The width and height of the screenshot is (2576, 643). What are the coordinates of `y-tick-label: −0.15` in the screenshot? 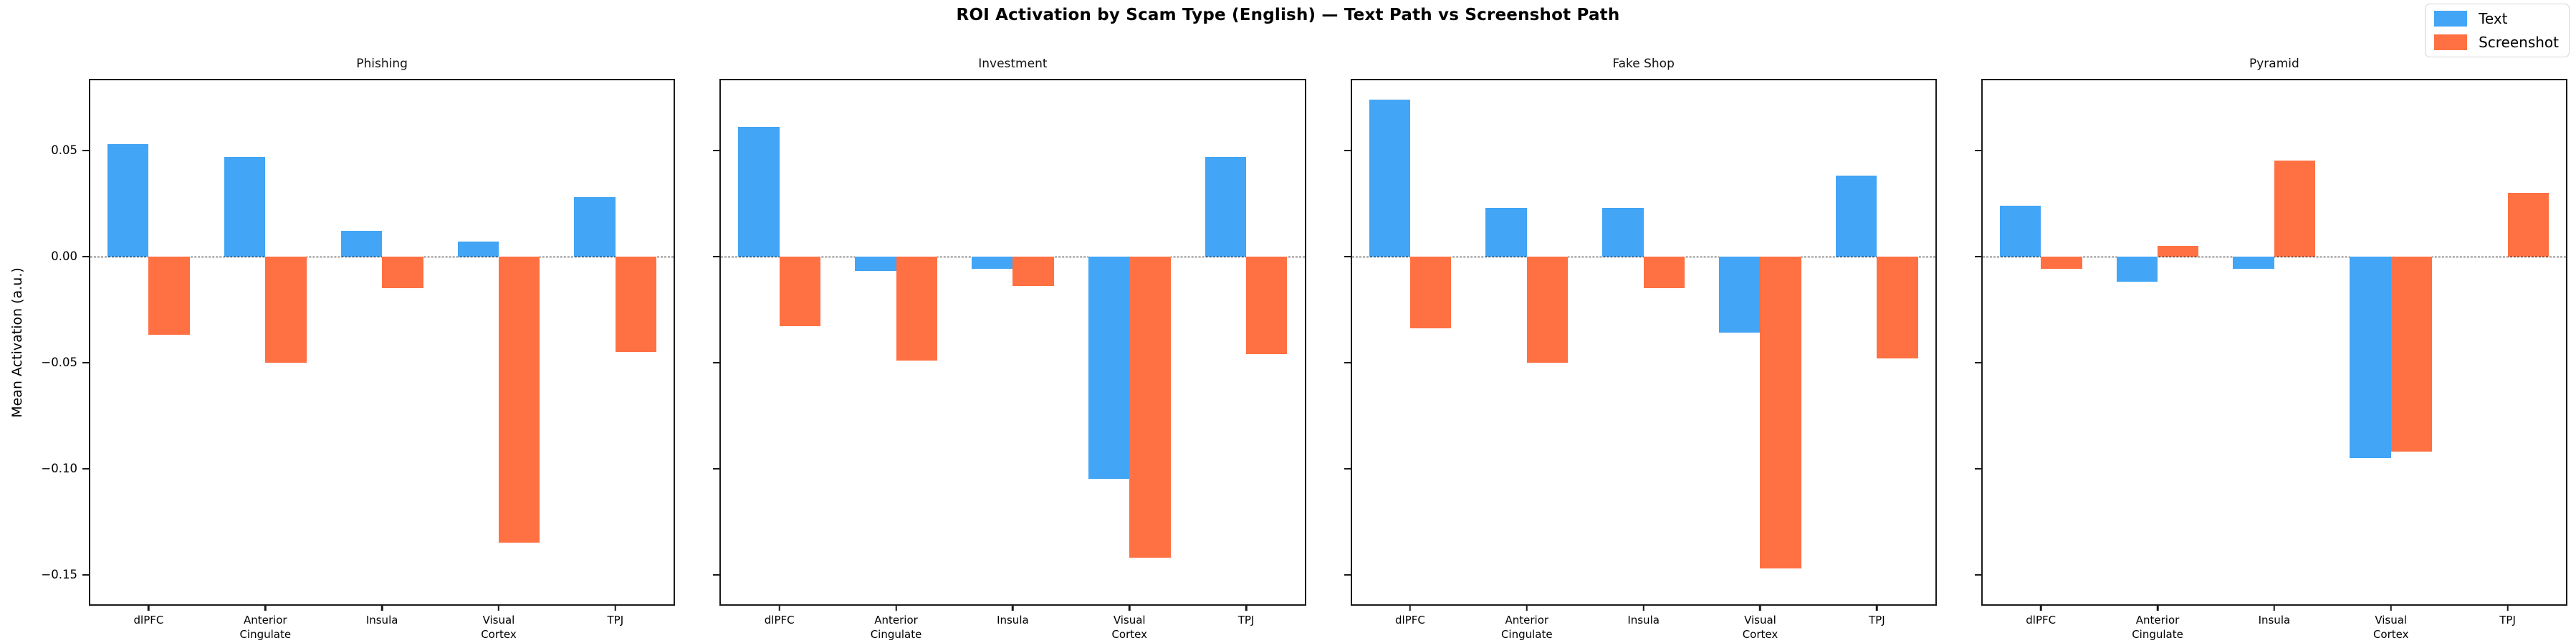 It's located at (59, 574).